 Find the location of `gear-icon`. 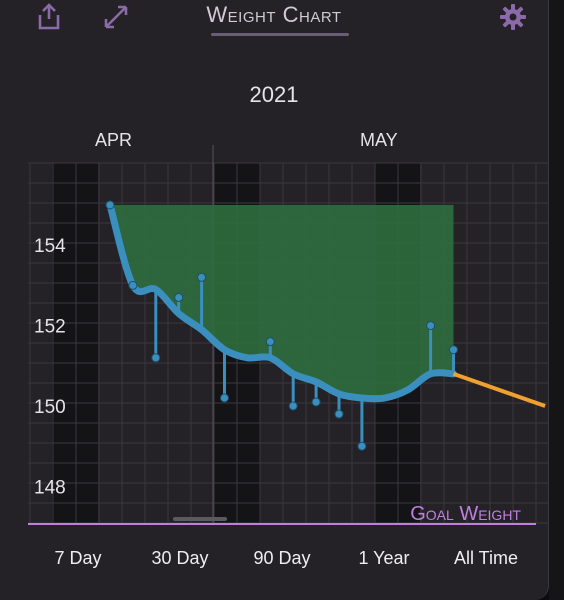

gear-icon is located at coordinates (513, 17).